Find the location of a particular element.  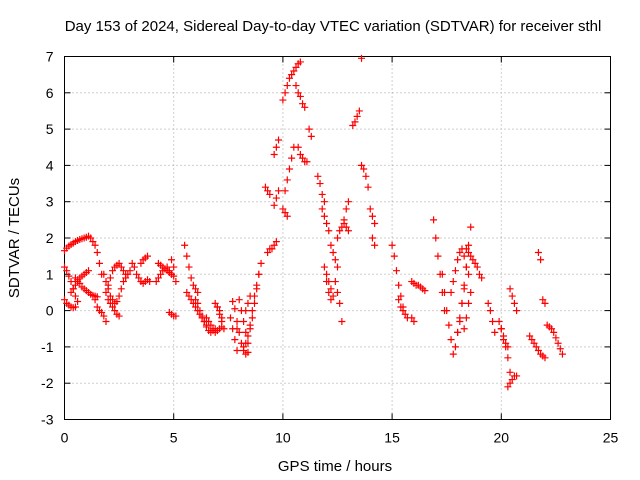

series-sat-br is located at coordinates (537, 347).